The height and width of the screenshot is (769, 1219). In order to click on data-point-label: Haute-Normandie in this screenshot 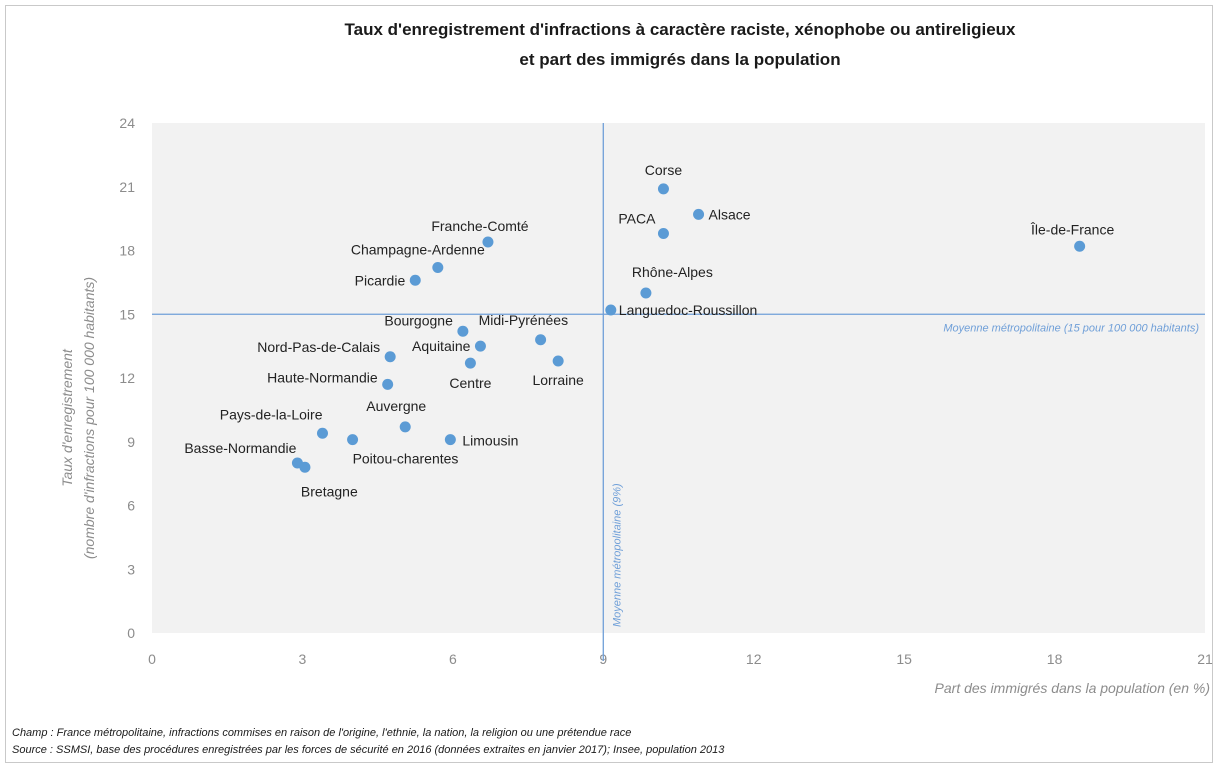, I will do `click(322, 377)`.